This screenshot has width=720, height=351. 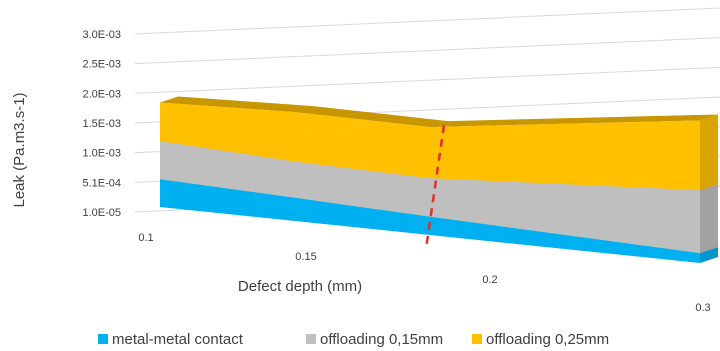 What do you see at coordinates (145, 238) in the screenshot?
I see `x-tick-label: 0.1` at bounding box center [145, 238].